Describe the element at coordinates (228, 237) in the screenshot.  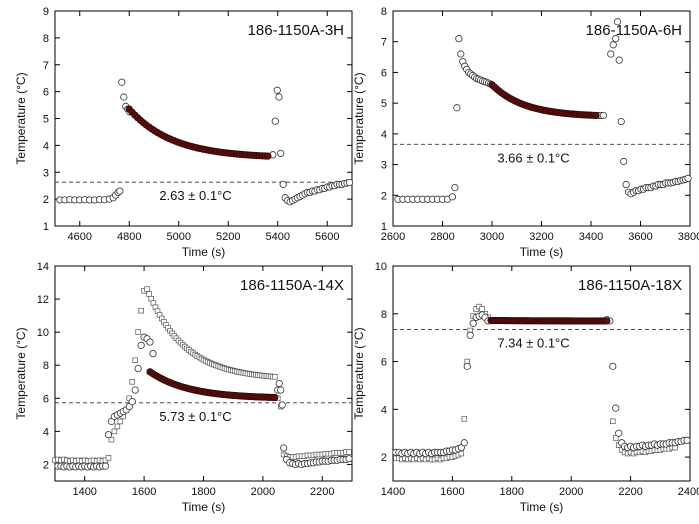
I see `x-tick-label: 5200` at that location.